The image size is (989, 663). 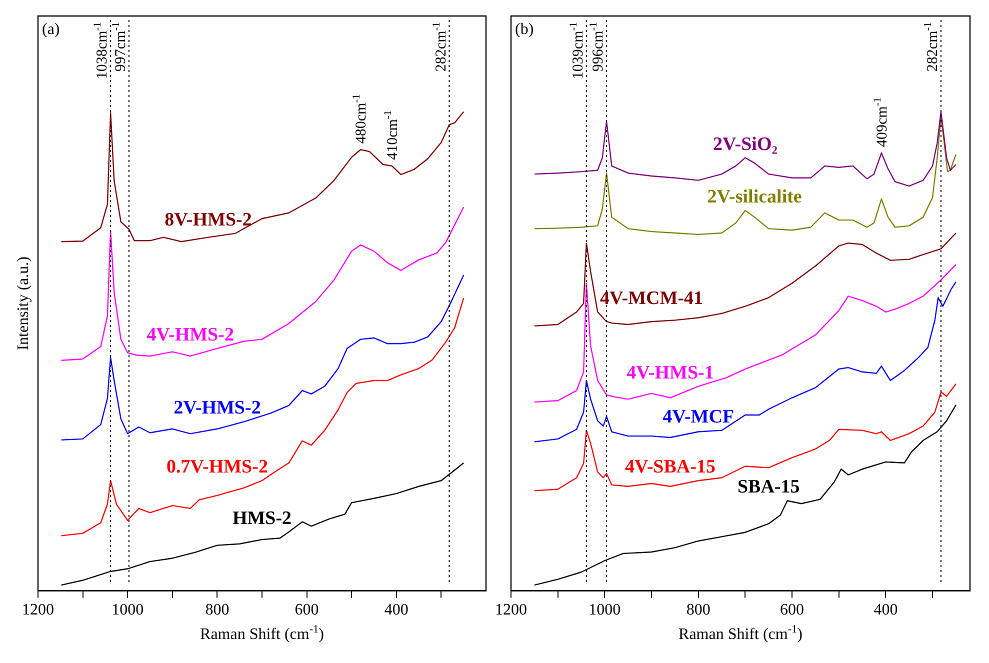 I want to click on series-label: 4V-MCM-41, so click(x=652, y=299).